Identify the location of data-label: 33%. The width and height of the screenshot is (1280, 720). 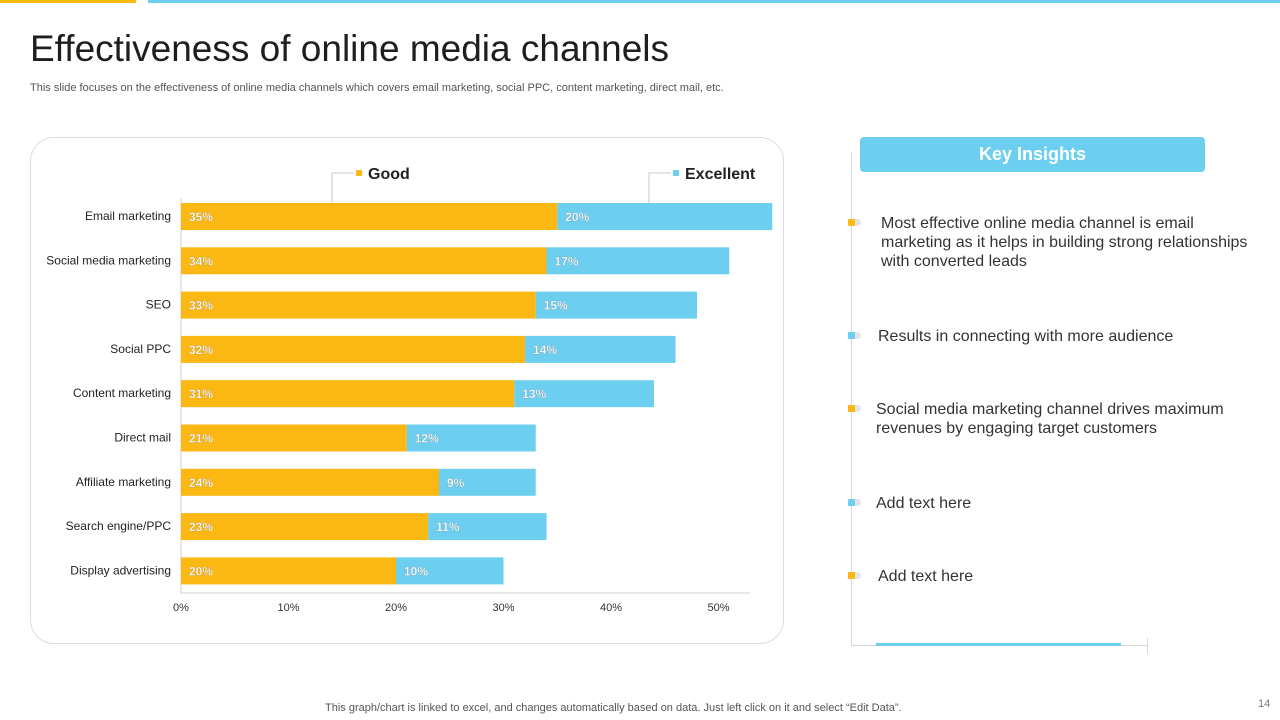
(201, 306).